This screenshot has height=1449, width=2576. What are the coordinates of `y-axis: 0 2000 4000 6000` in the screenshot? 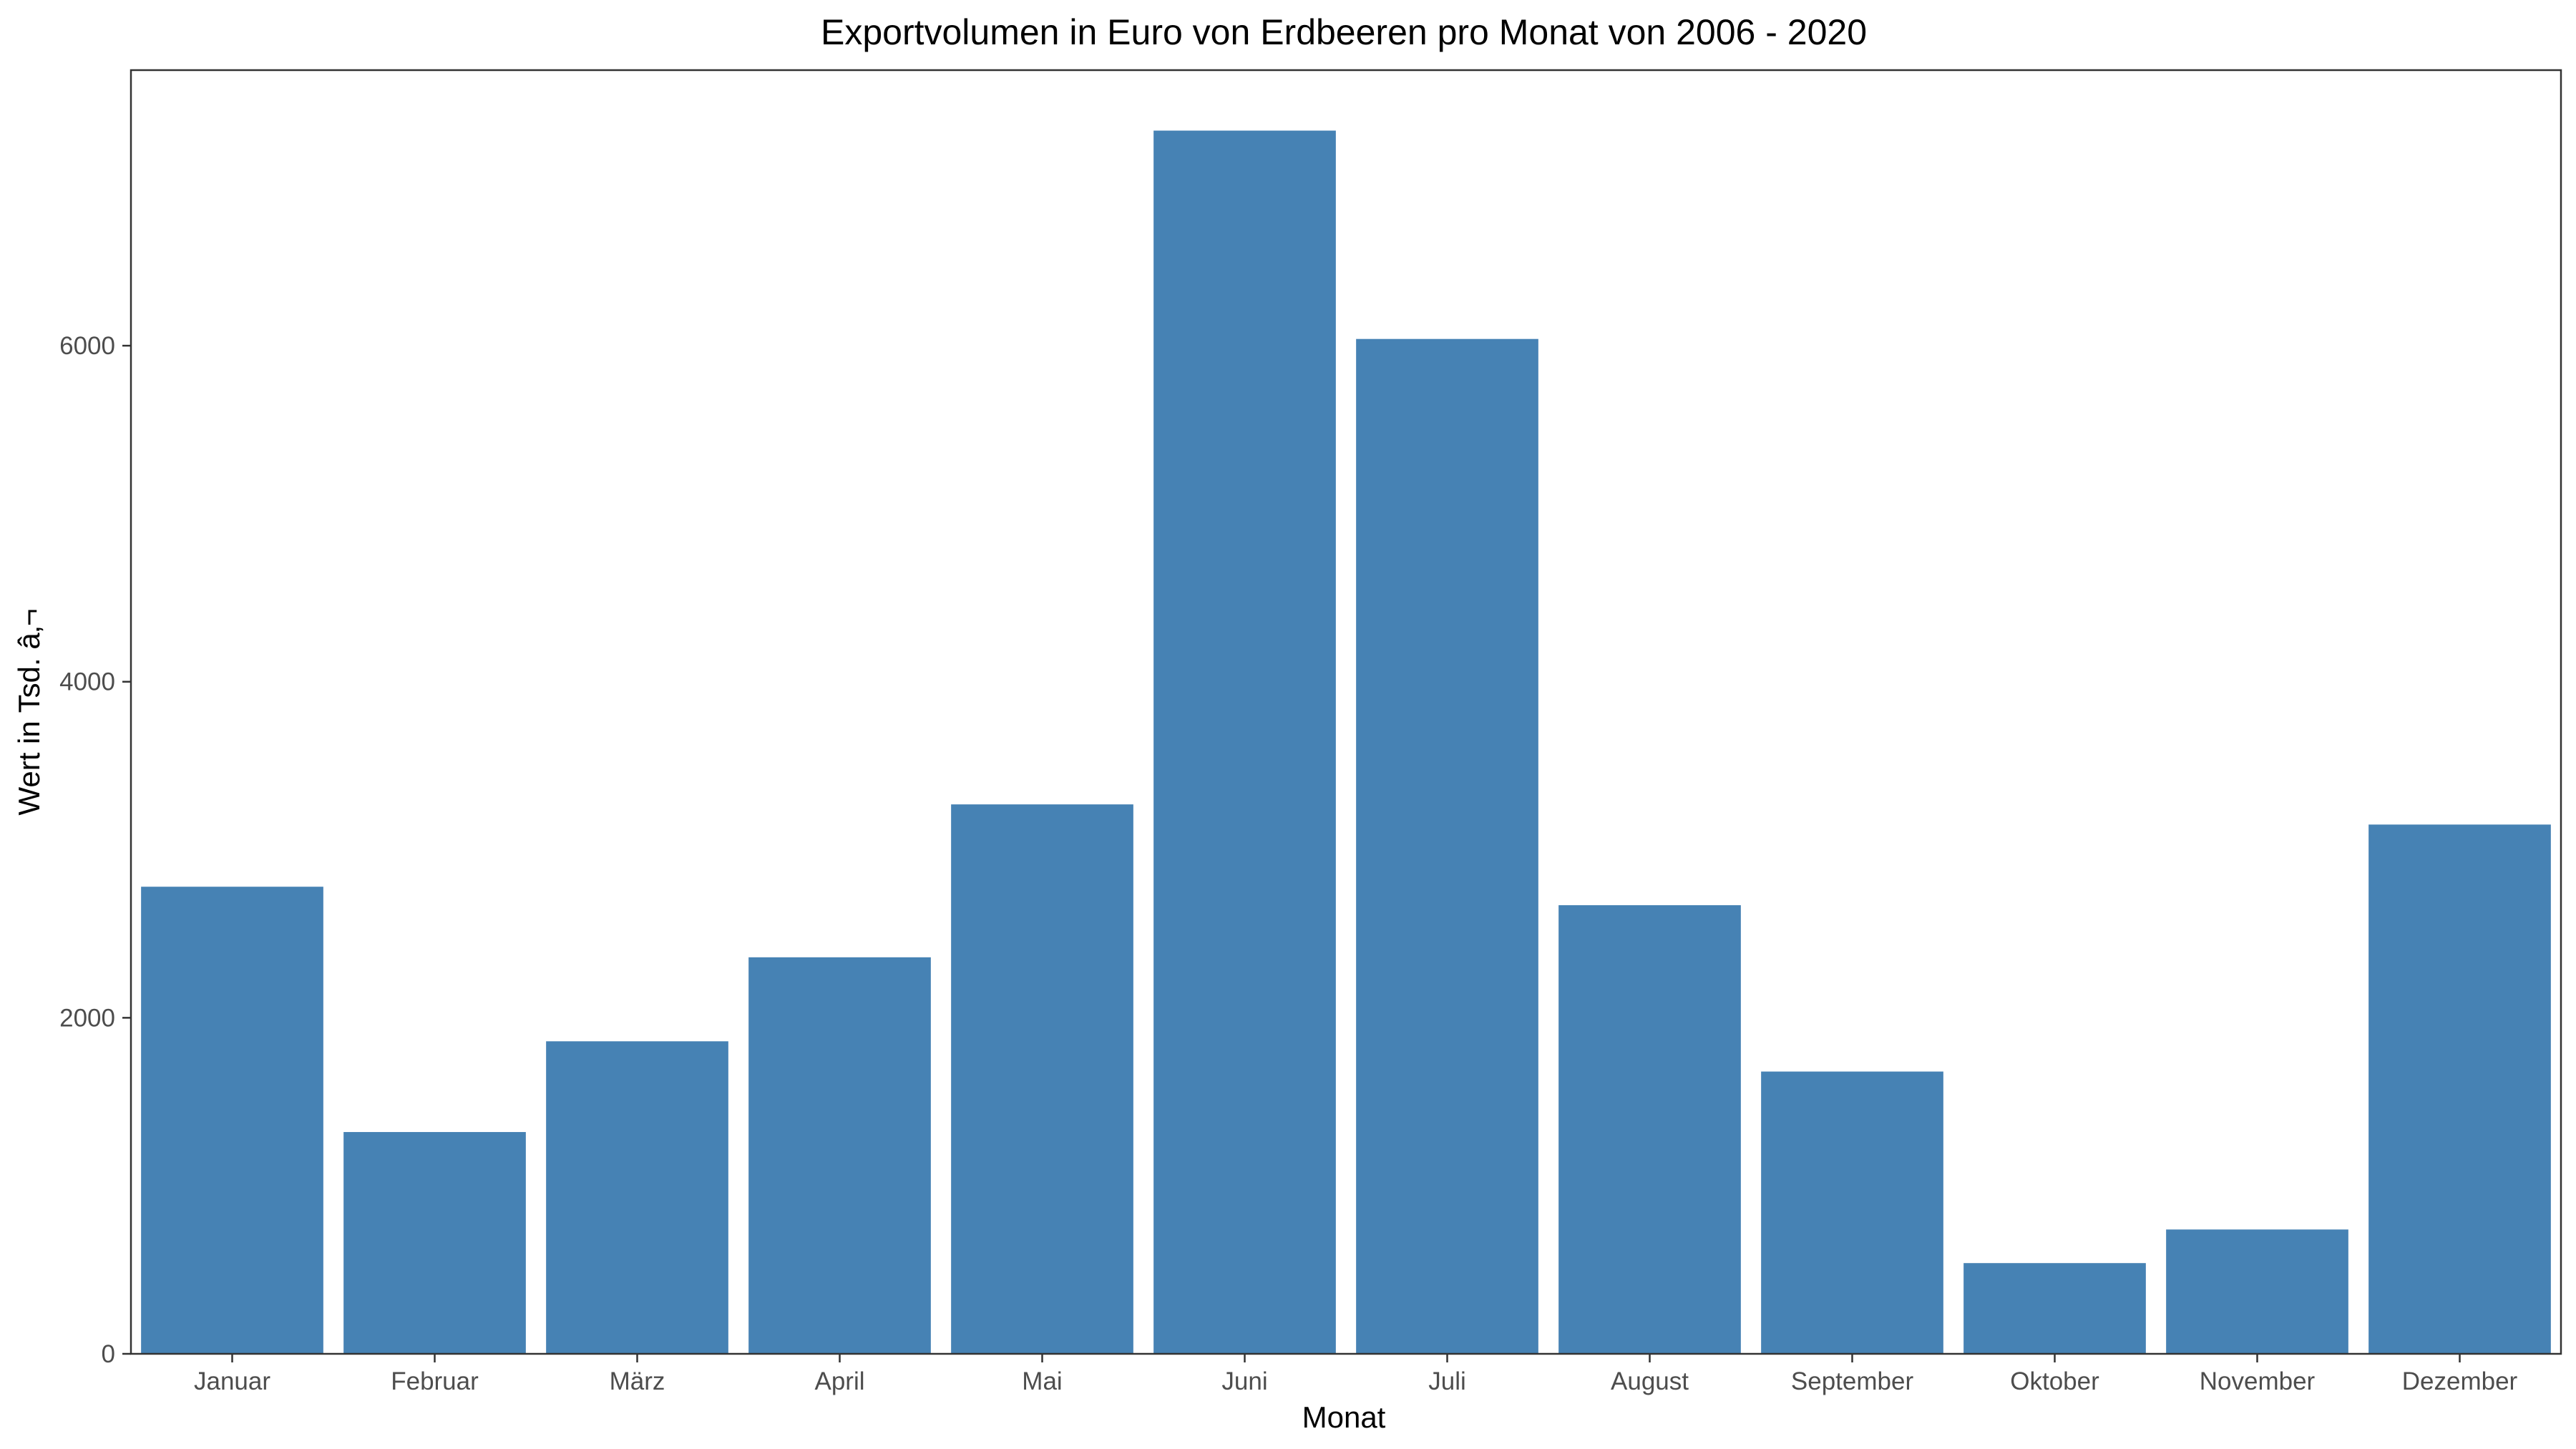 It's located at (95, 850).